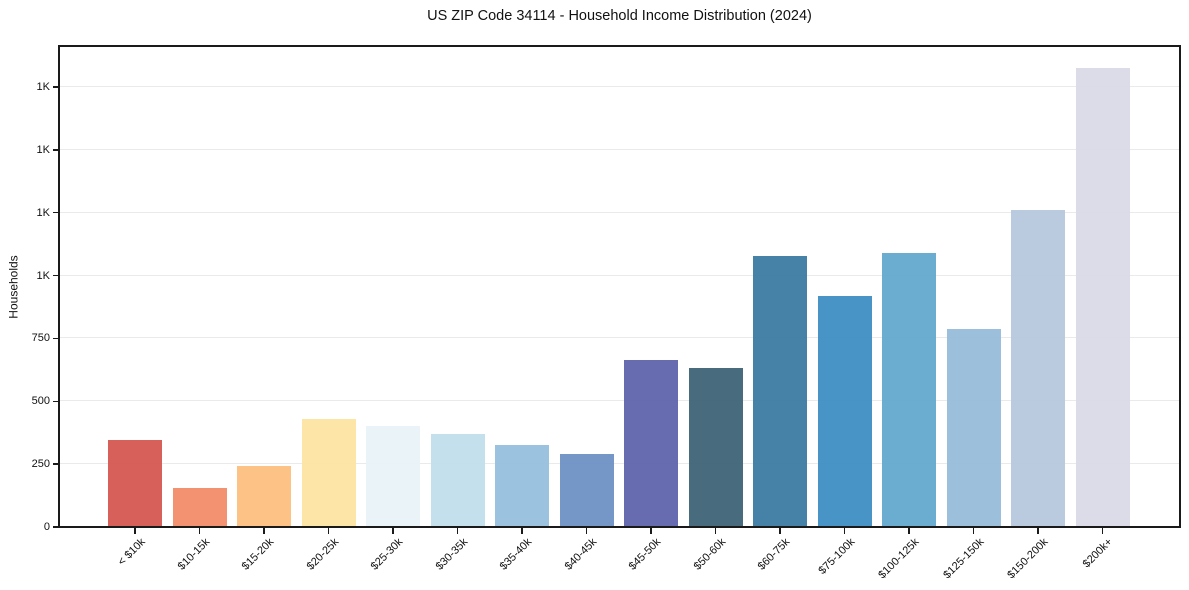 This screenshot has width=1189, height=590. Describe the element at coordinates (40, 464) in the screenshot. I see `y-tick-label: 250` at that location.